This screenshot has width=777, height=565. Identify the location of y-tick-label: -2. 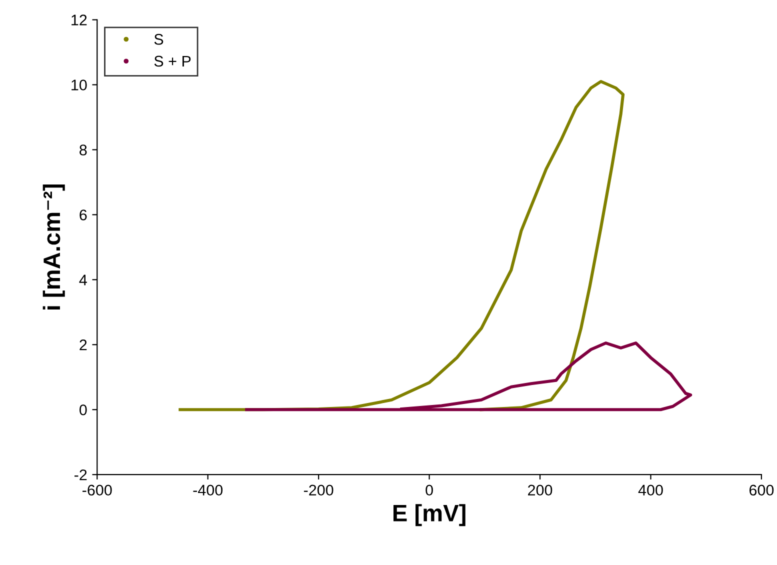
(80, 474).